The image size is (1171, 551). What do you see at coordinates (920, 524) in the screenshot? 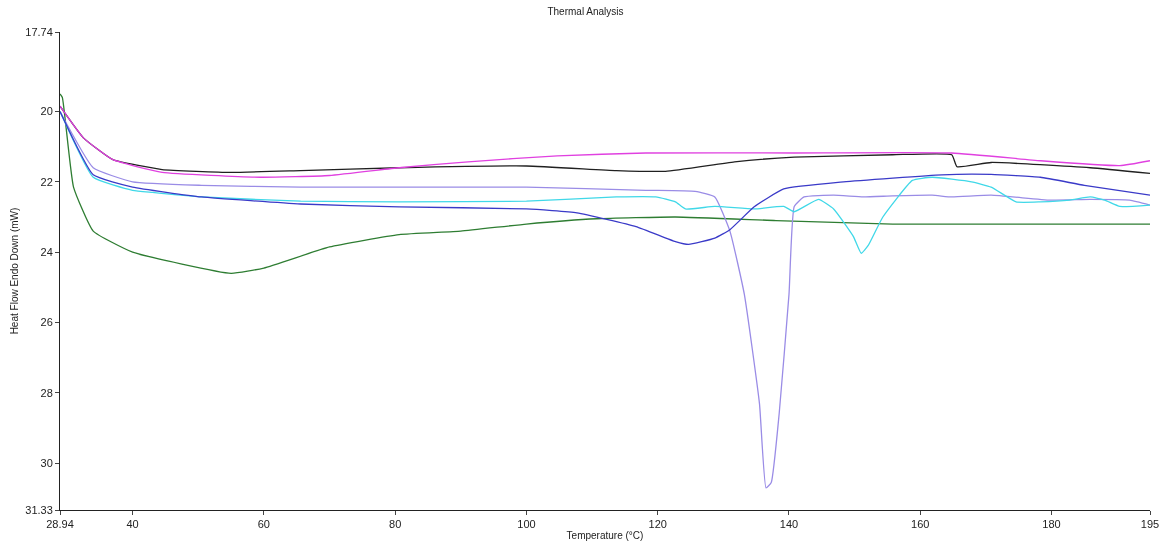
I see `x-tick-label: 160` at bounding box center [920, 524].